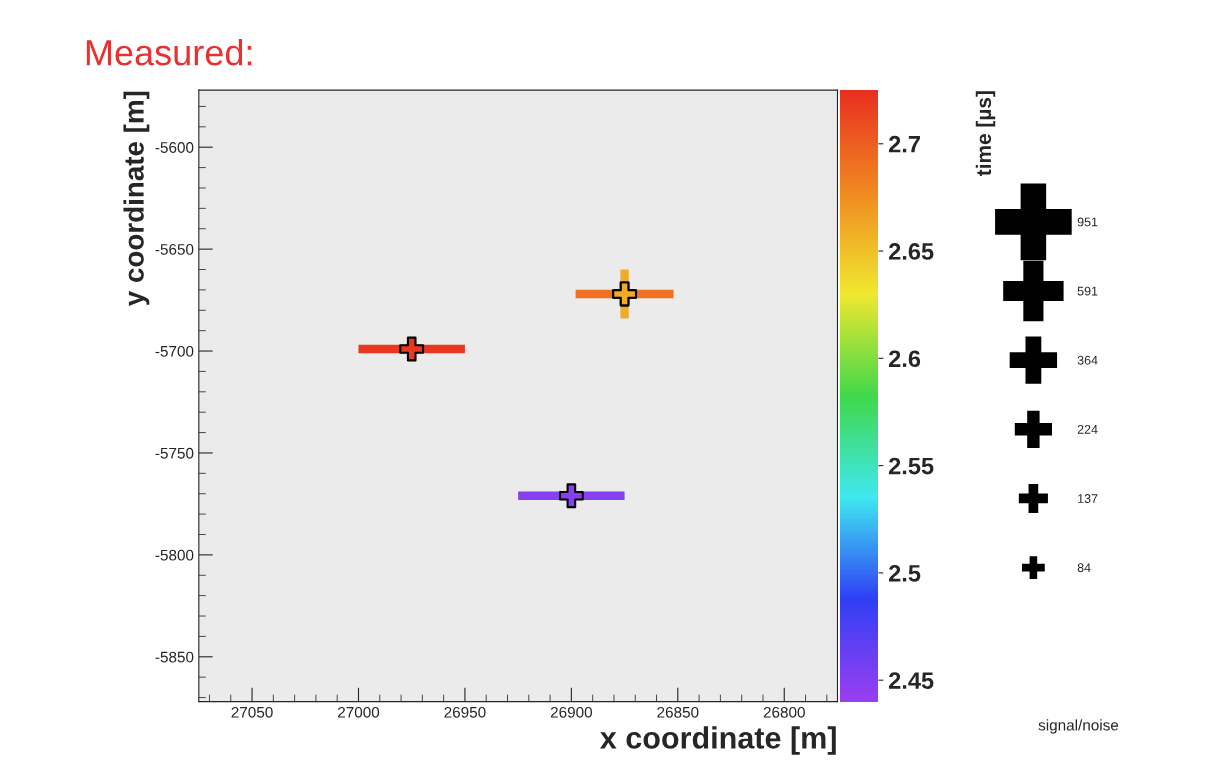 This screenshot has width=1205, height=777. What do you see at coordinates (904, 144) in the screenshot?
I see `color-bar-label: 2.7` at bounding box center [904, 144].